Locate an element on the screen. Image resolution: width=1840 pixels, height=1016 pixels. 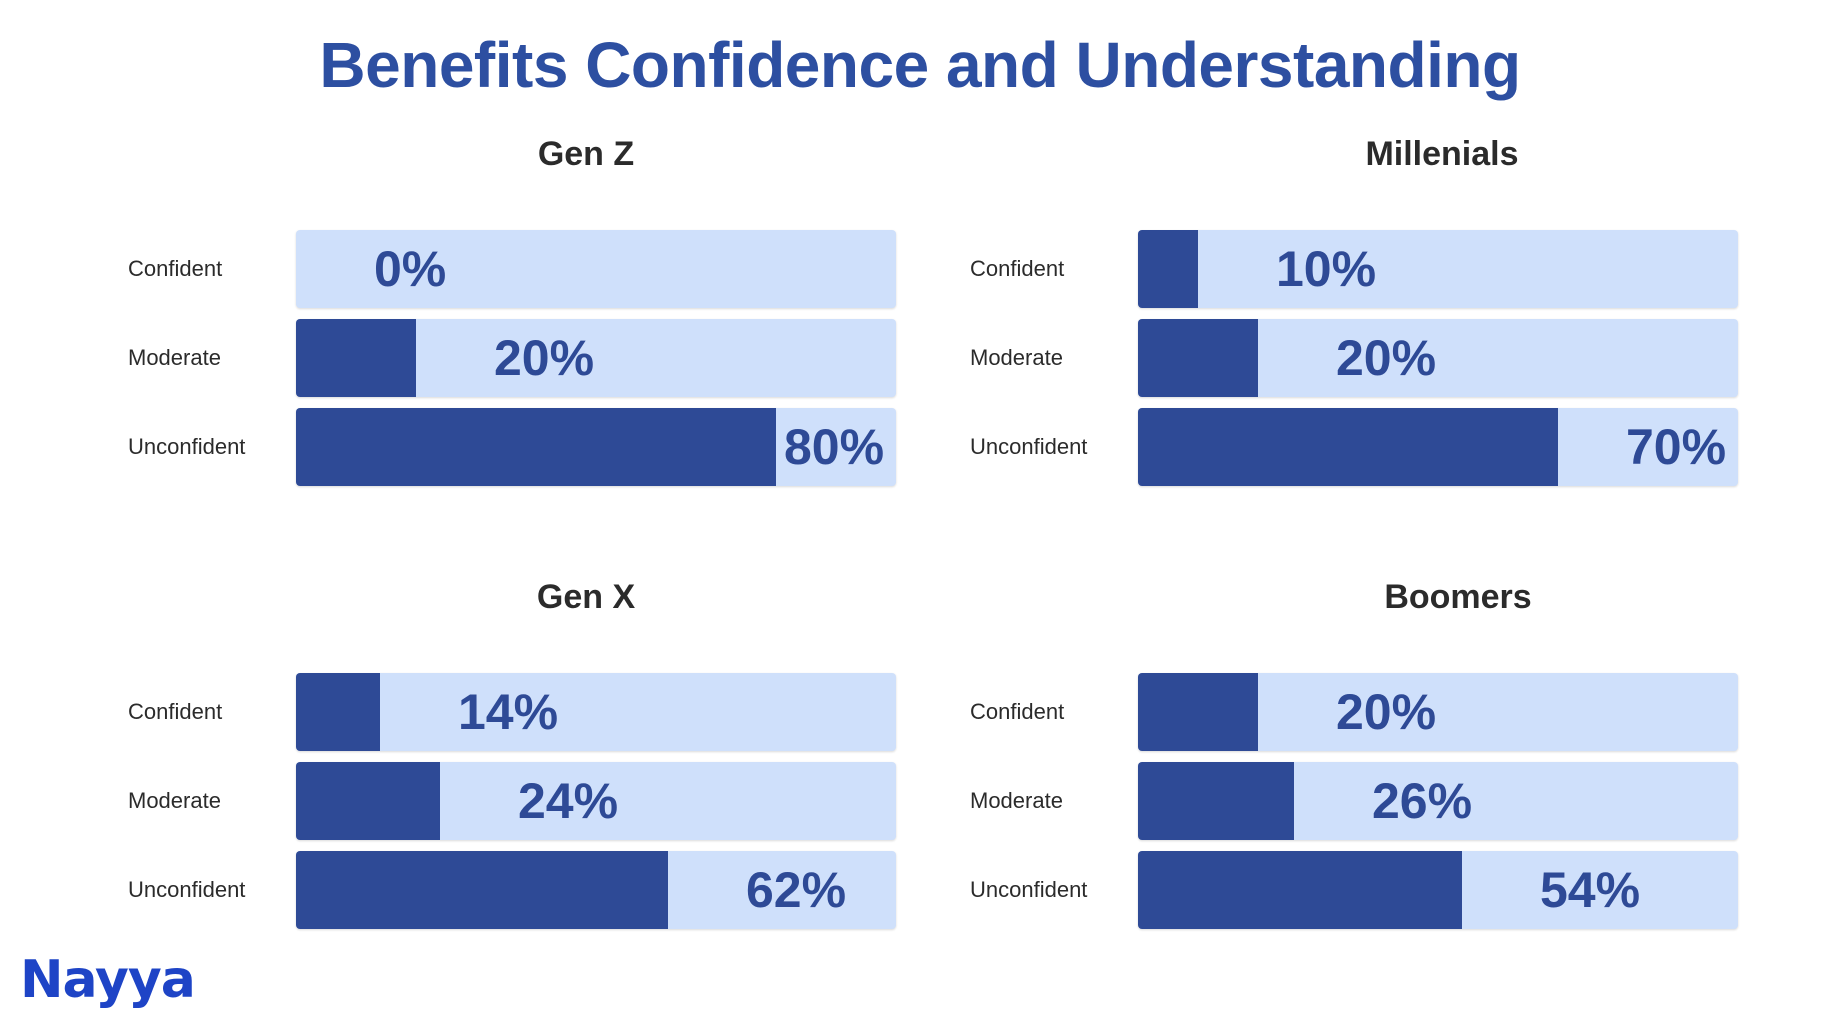
data-label: 70% is located at coordinates (1676, 447).